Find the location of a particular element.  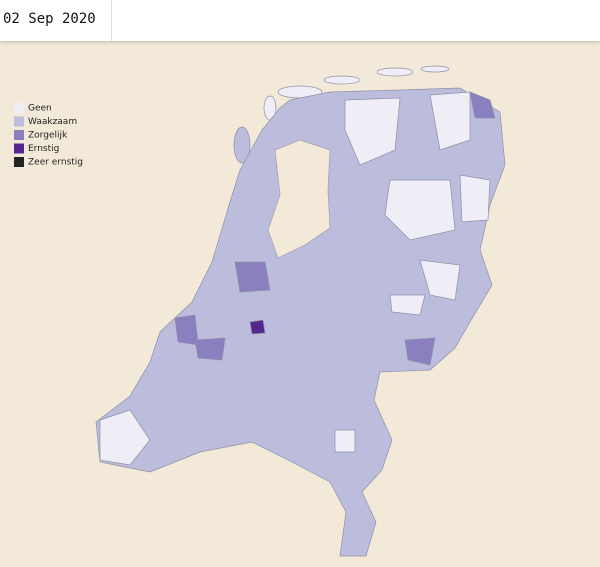

date-label: 02 Sep 2020 is located at coordinates (49, 19).